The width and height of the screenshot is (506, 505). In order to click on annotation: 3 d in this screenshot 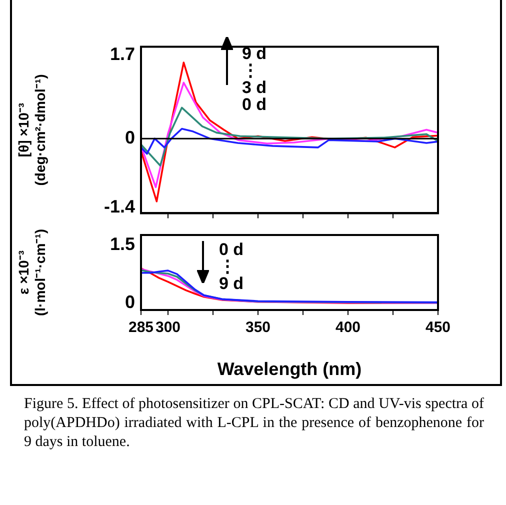, I will do `click(254, 87)`.